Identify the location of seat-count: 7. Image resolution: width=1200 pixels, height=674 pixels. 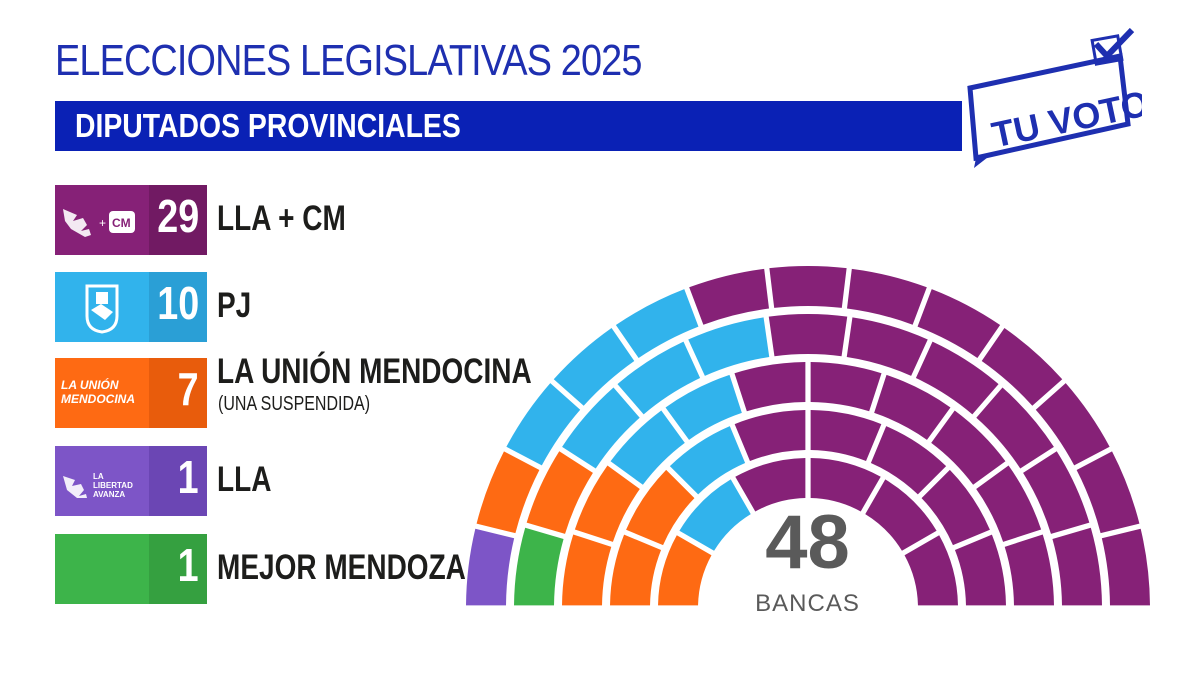
(188, 389).